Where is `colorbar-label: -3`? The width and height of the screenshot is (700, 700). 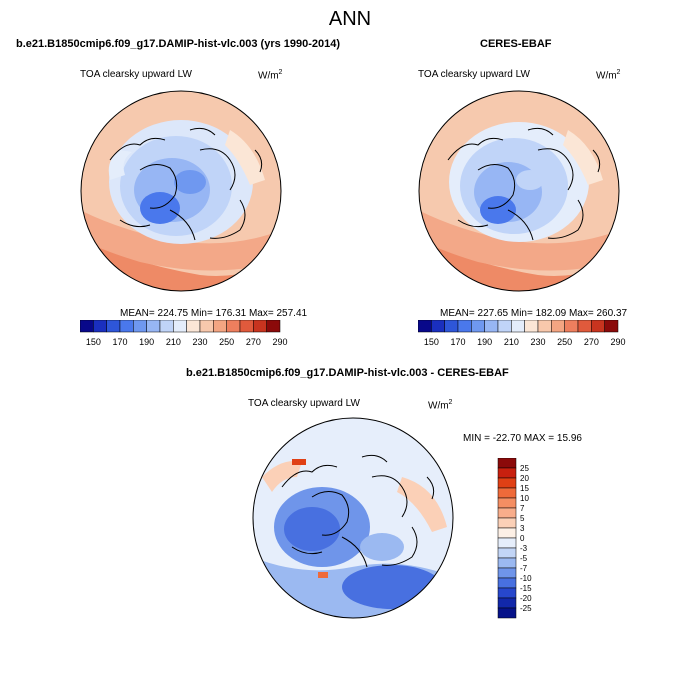
colorbar-label: -3 is located at coordinates (524, 548).